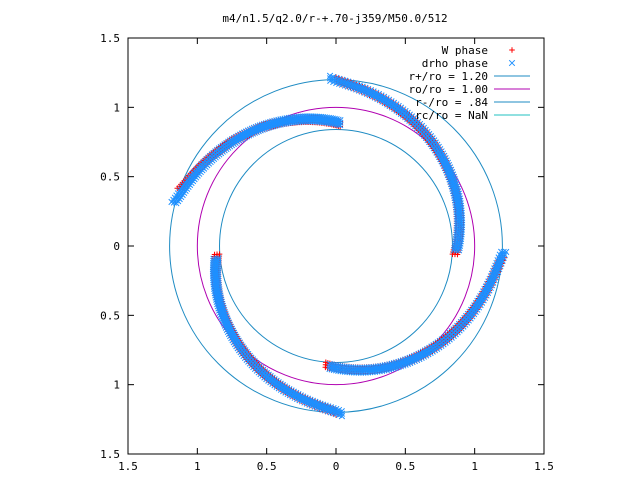  I want to click on y-tick-label: 0, so click(116, 246).